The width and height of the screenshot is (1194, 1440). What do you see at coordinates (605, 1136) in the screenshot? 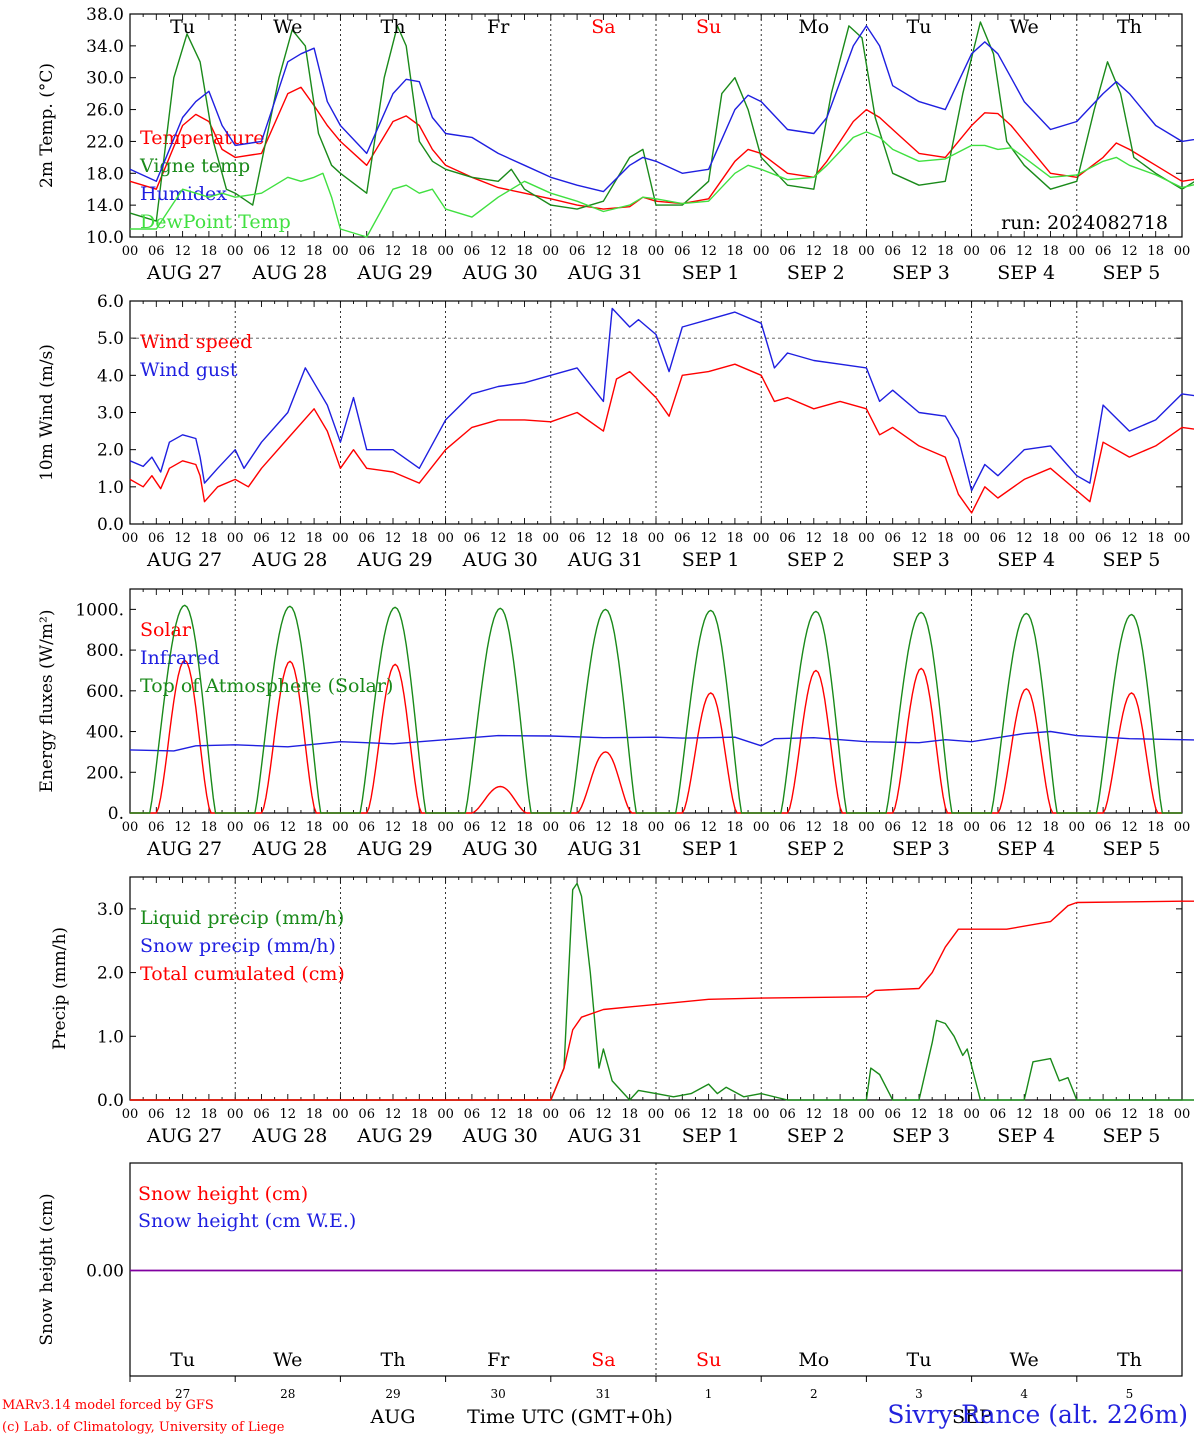
I see `panel4-date-label: AUG 31` at bounding box center [605, 1136].